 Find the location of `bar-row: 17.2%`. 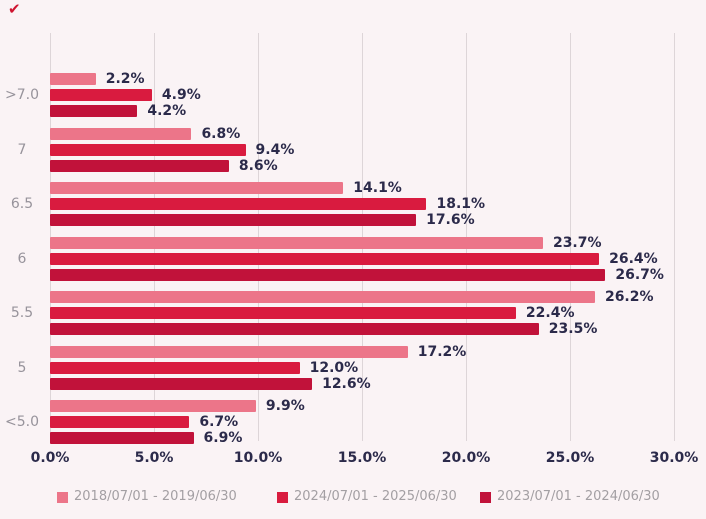

bar-row: 17.2% is located at coordinates (258, 351).